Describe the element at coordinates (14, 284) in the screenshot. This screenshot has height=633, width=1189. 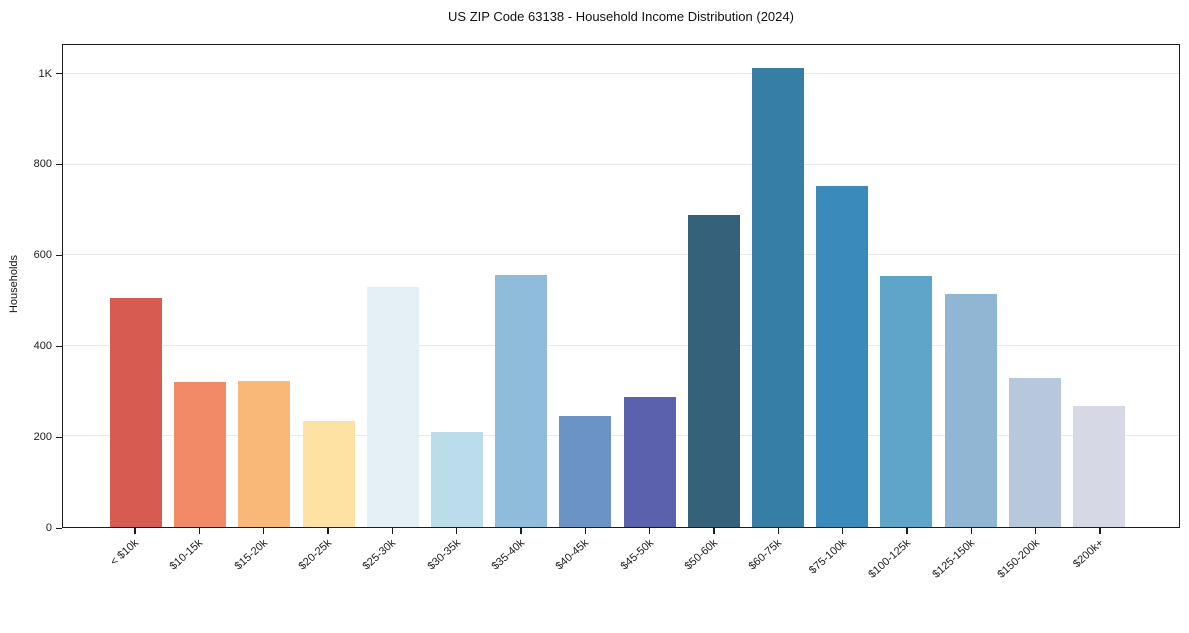
I see `y-axis-label: Households` at that location.